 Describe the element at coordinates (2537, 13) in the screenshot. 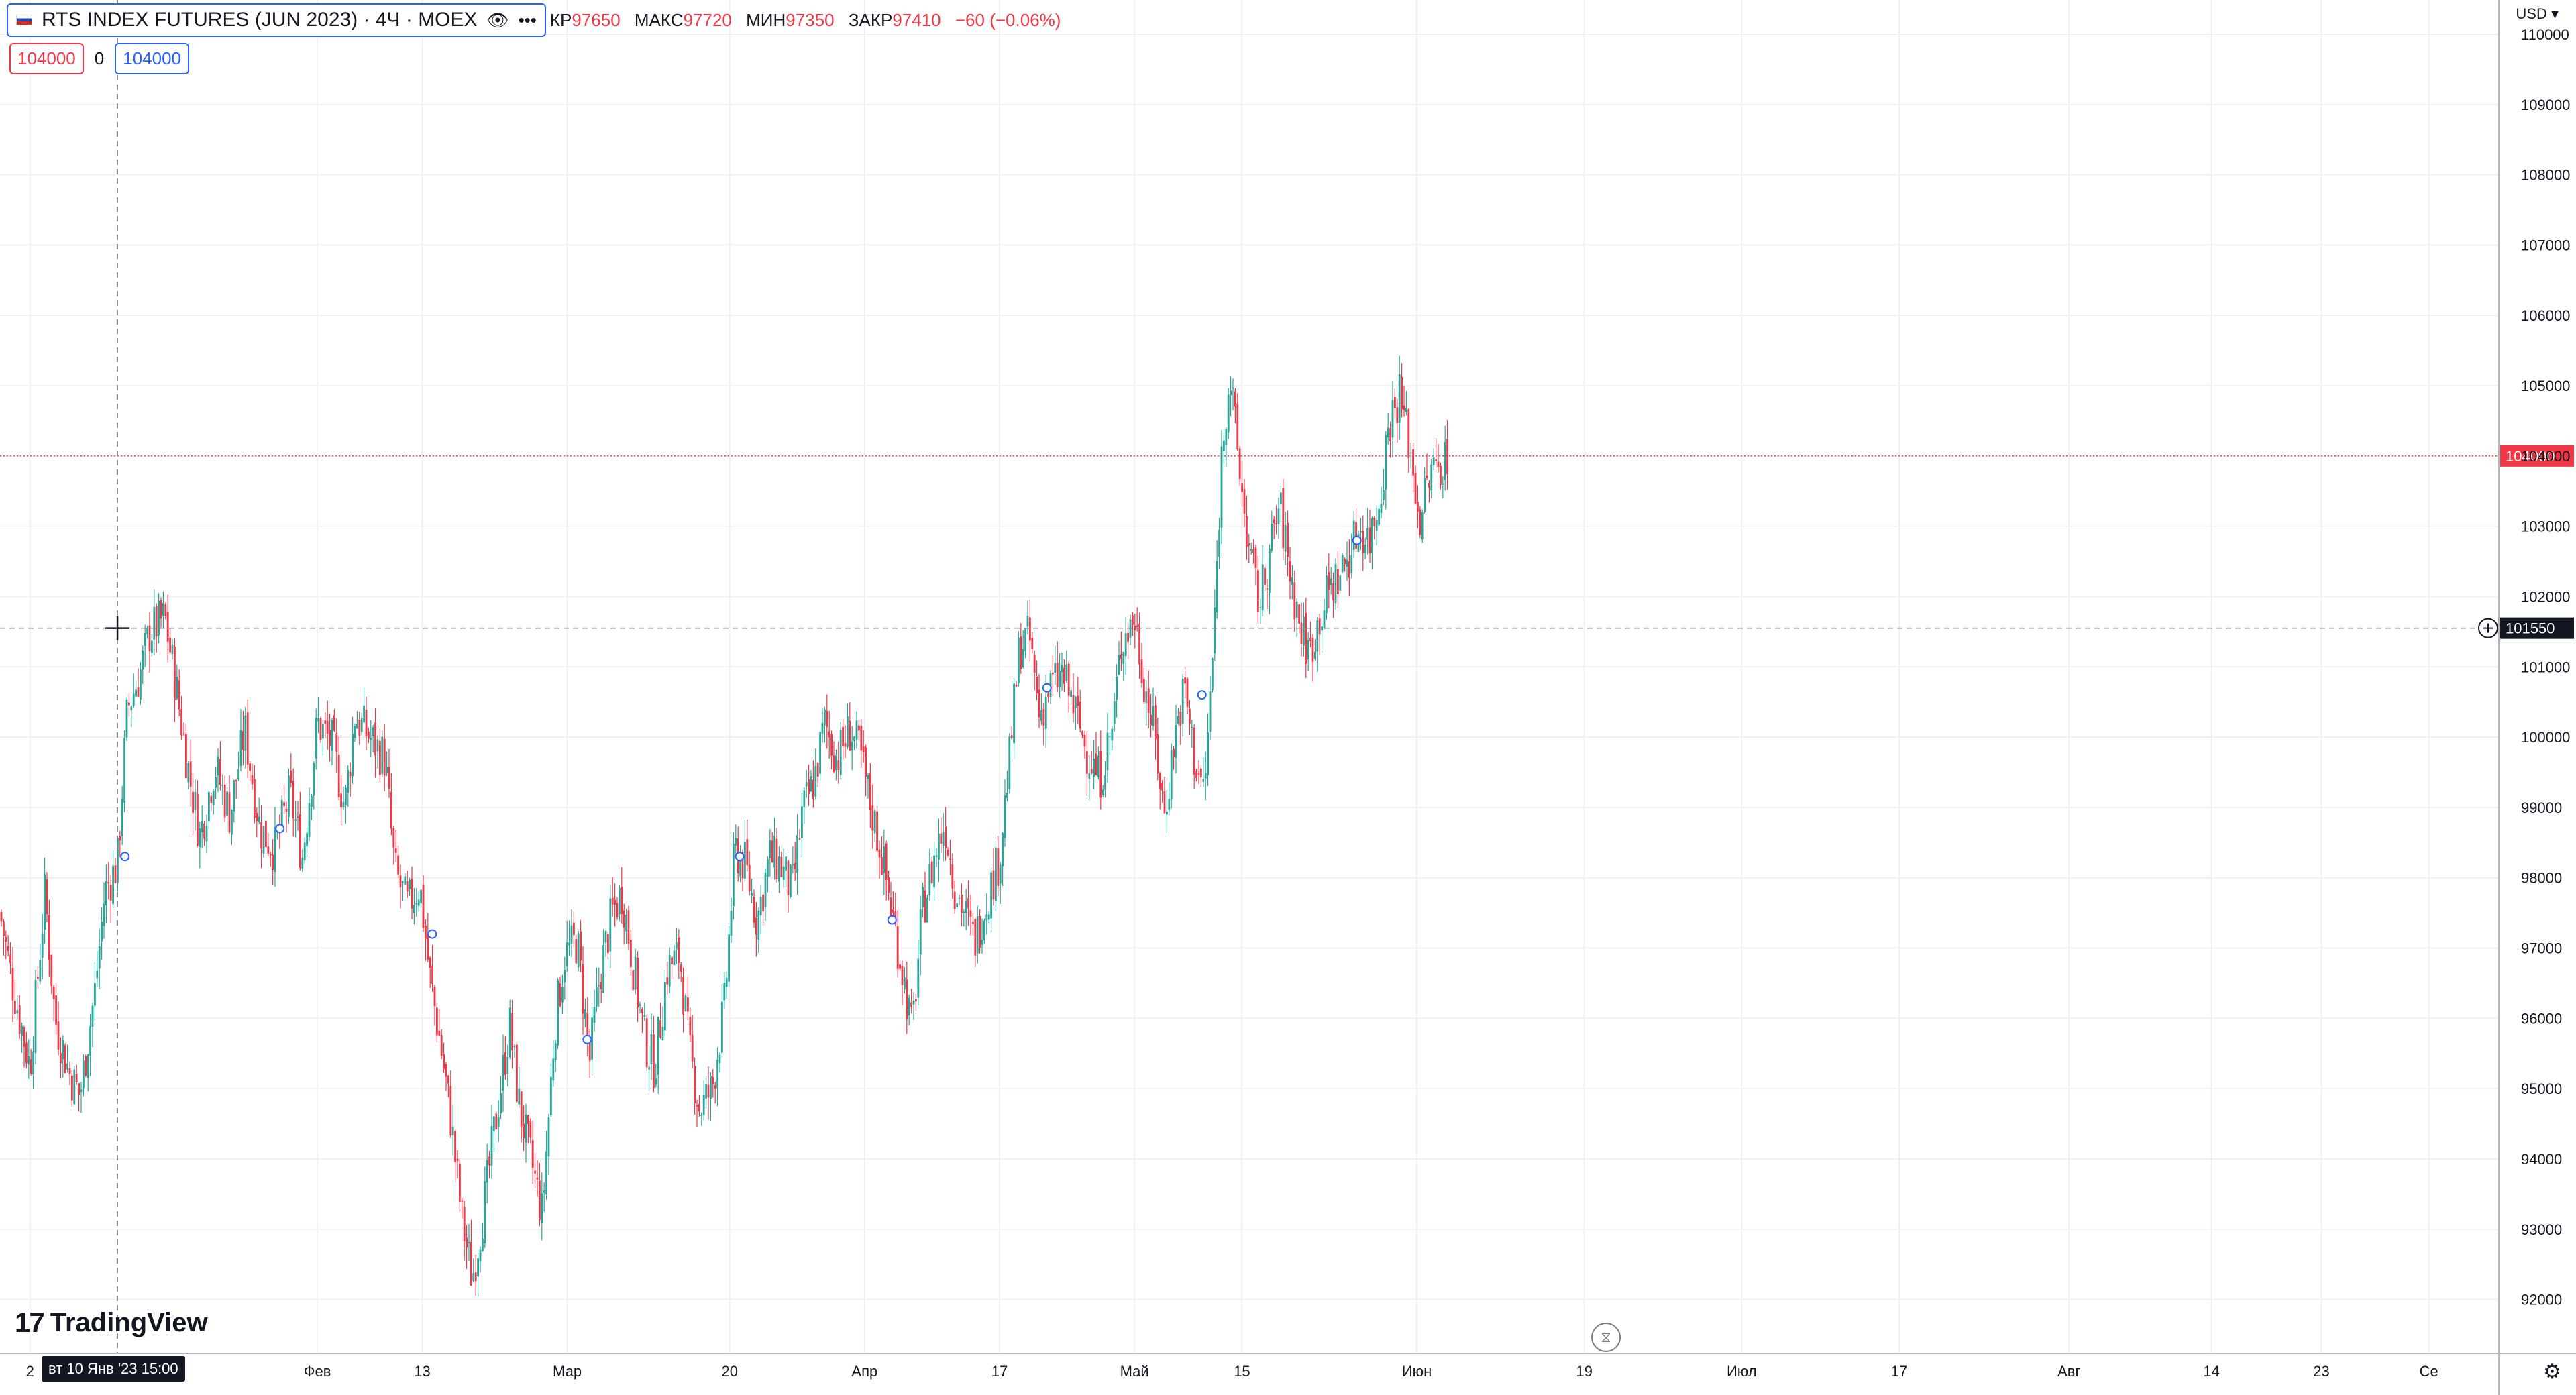

I see `currency-selector: USD ▾` at that location.